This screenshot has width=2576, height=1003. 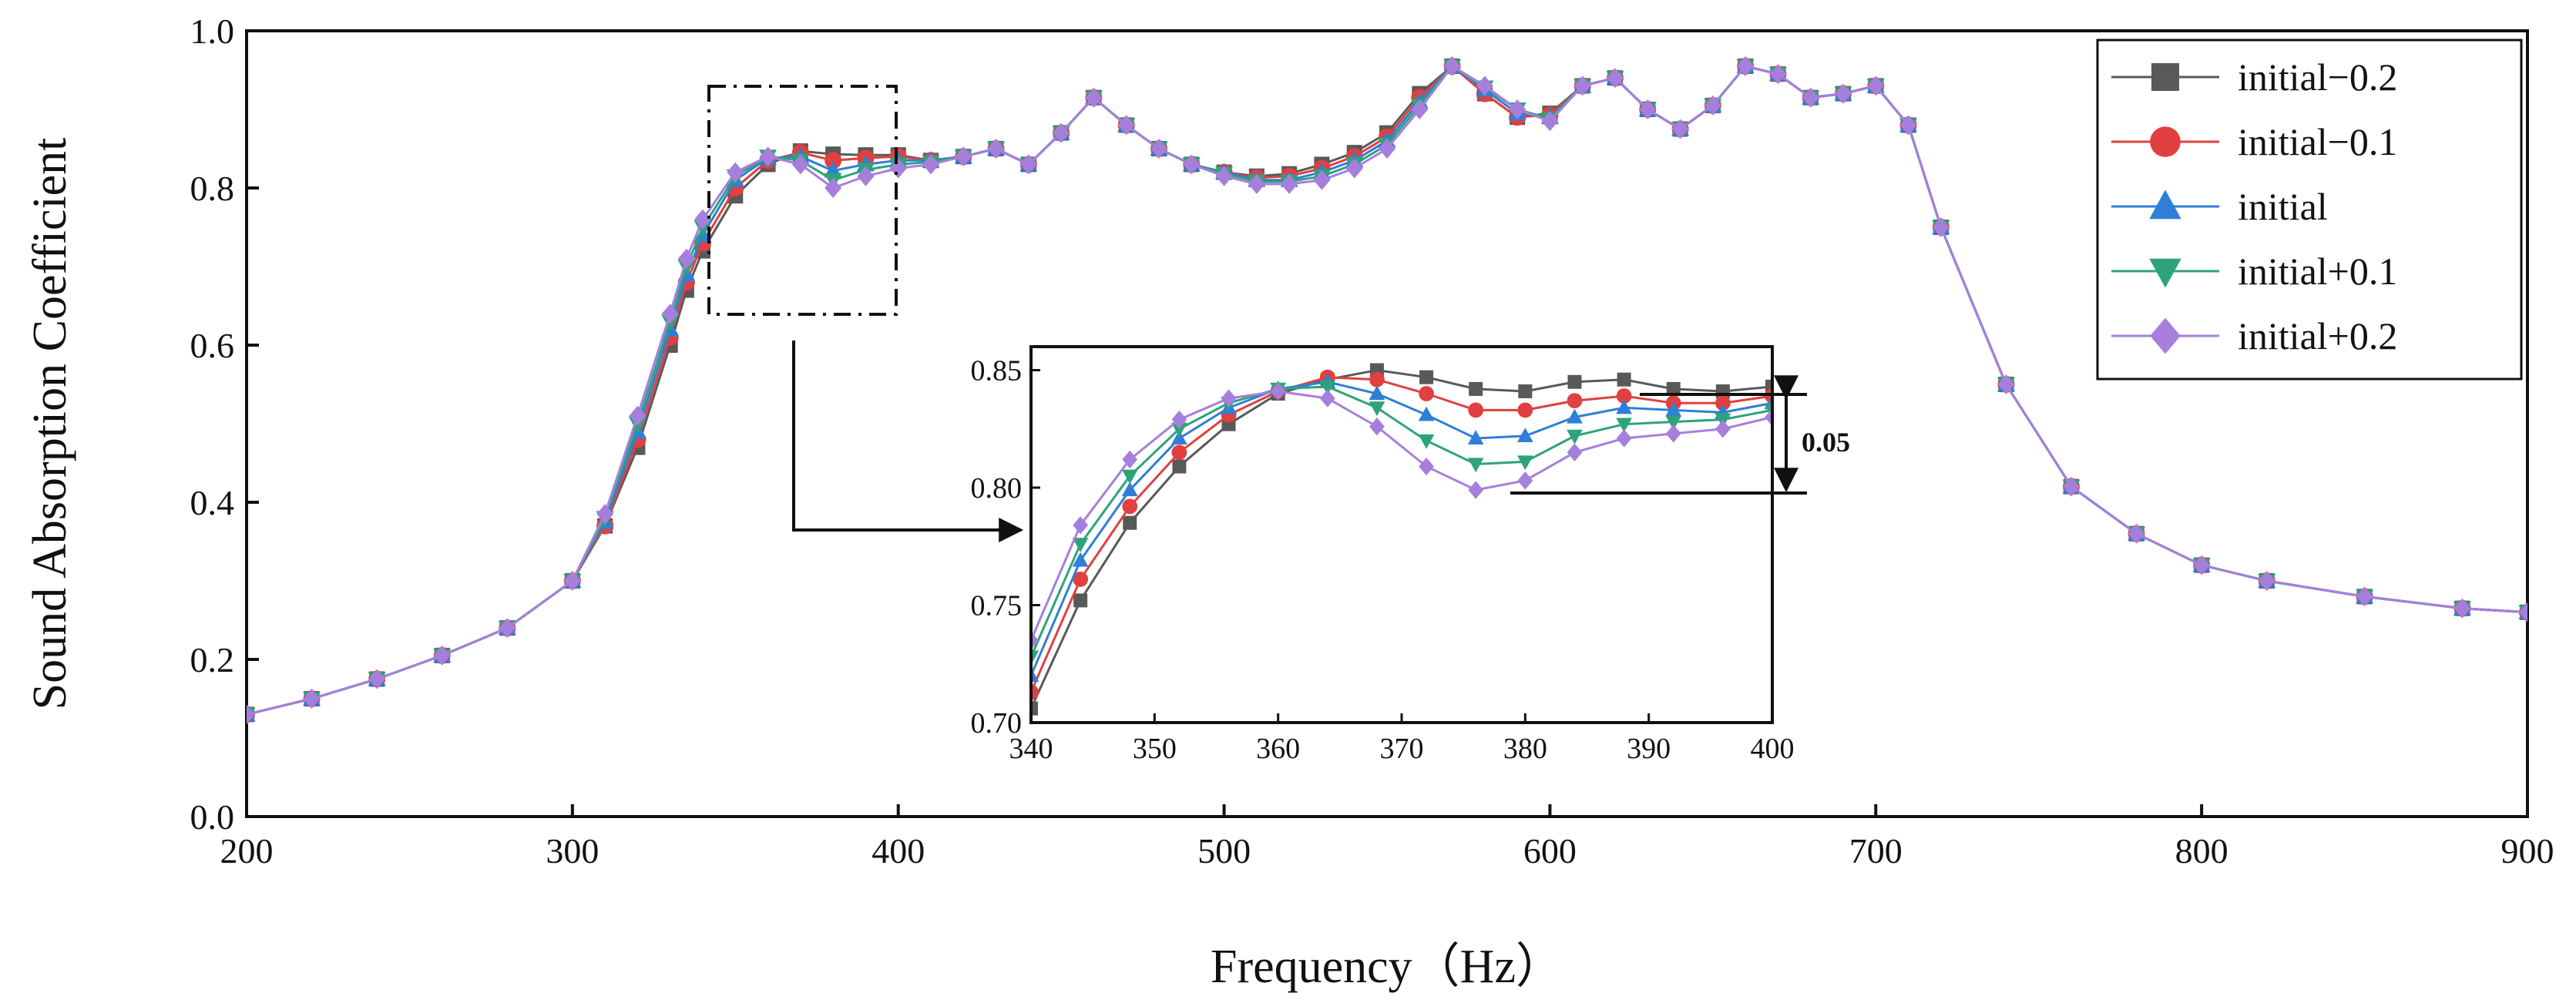 I want to click on inset-y-tick-label: 0.70, so click(x=997, y=723).